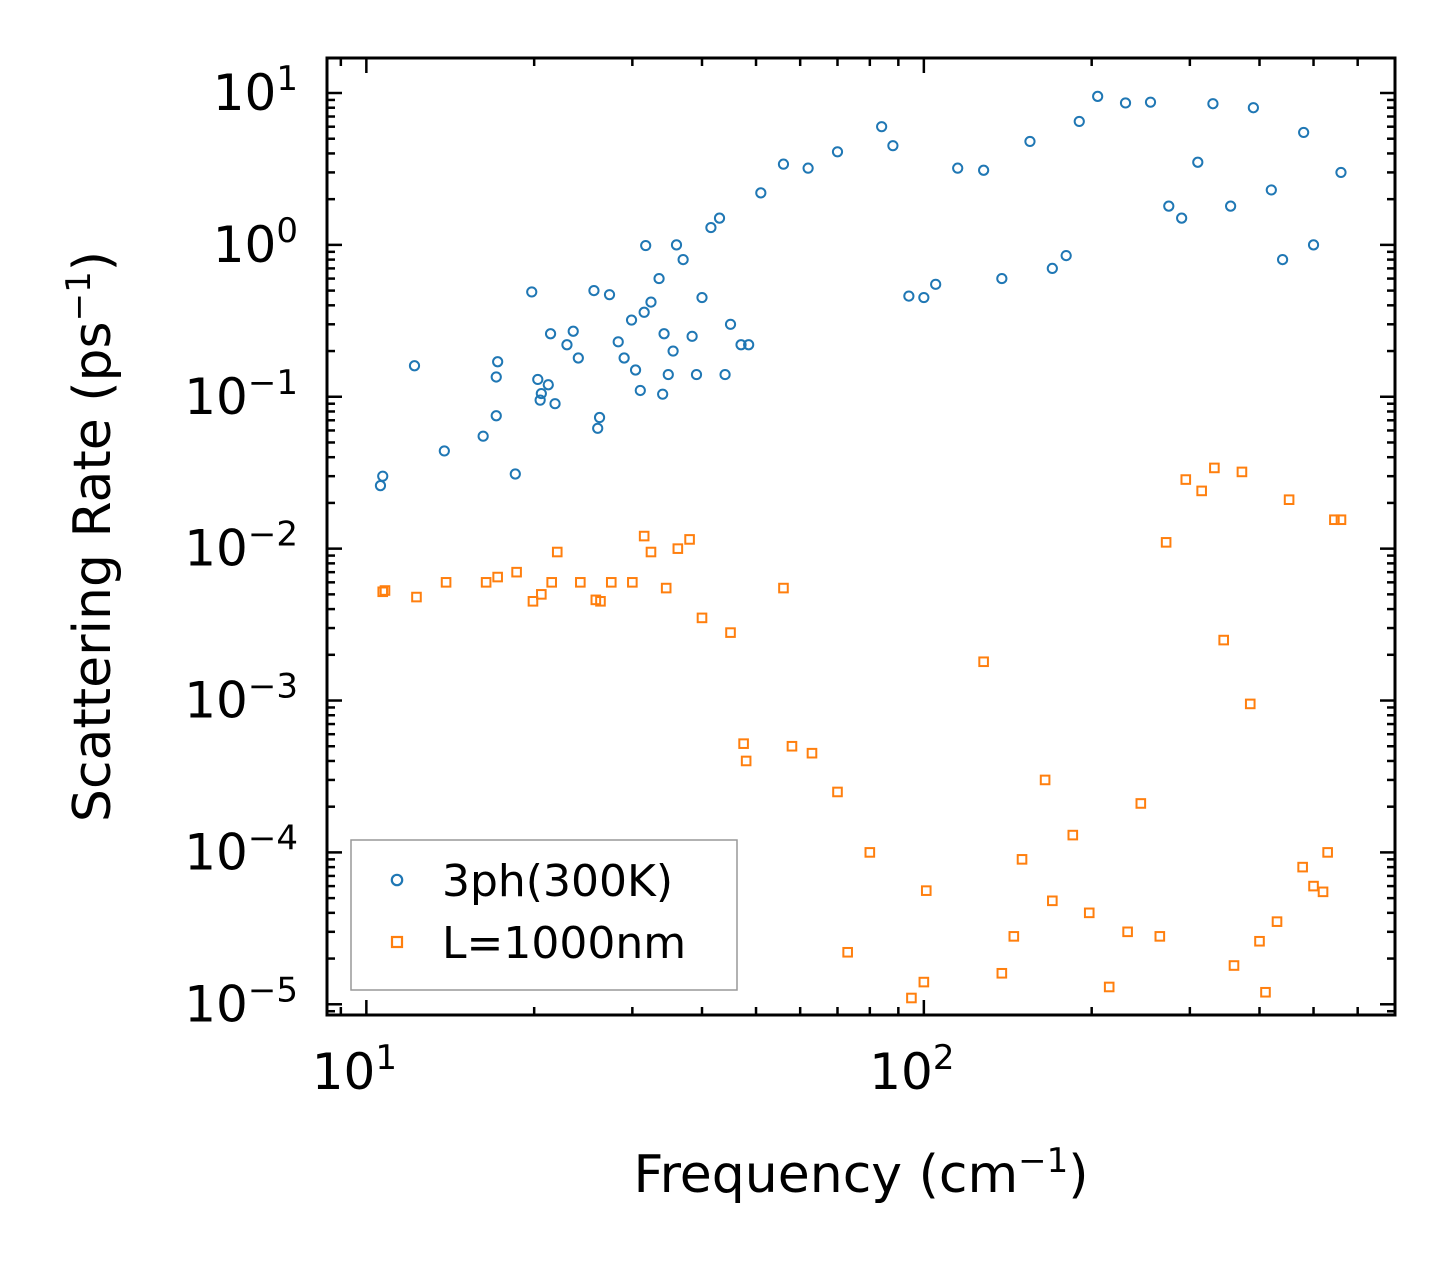 This screenshot has height=1265, width=1455. Describe the element at coordinates (825, 1175) in the screenshot. I see `x-axis-label-text: Frequency (cm` at that location.